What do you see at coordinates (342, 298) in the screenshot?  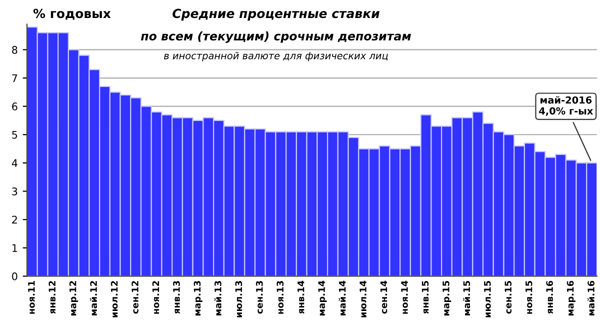 I see `x-tick-label: май.14` at bounding box center [342, 298].